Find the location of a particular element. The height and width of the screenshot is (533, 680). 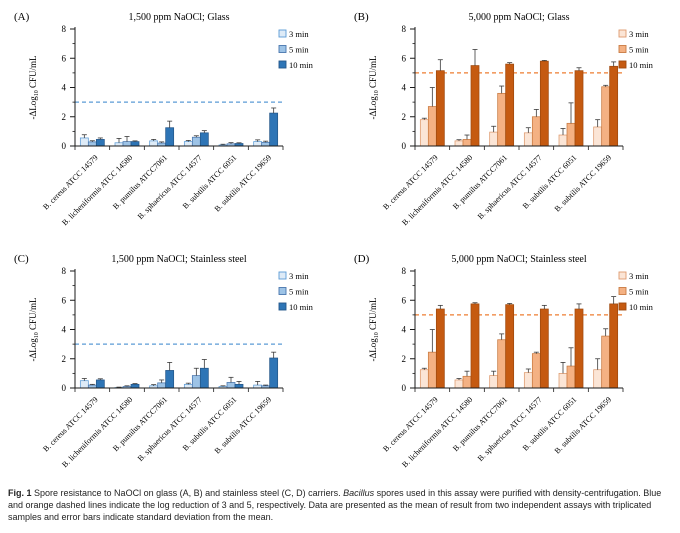

chart-title: 5,000 ppm NaOCl; Glass is located at coordinates (518, 17).